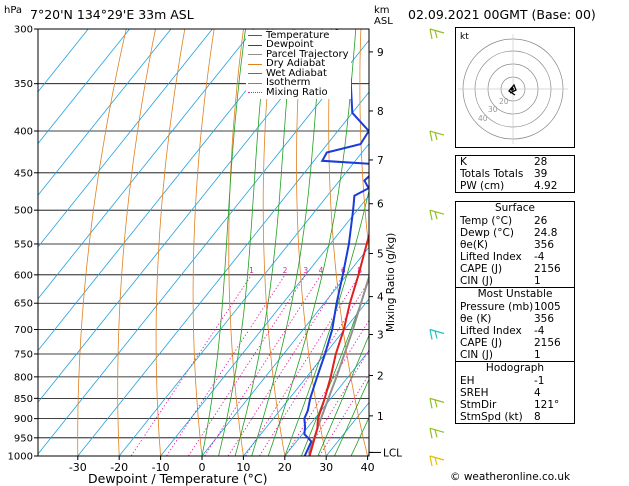 This screenshot has width=629, height=486. I want to click on dewpoint-line, so click(336, 242).